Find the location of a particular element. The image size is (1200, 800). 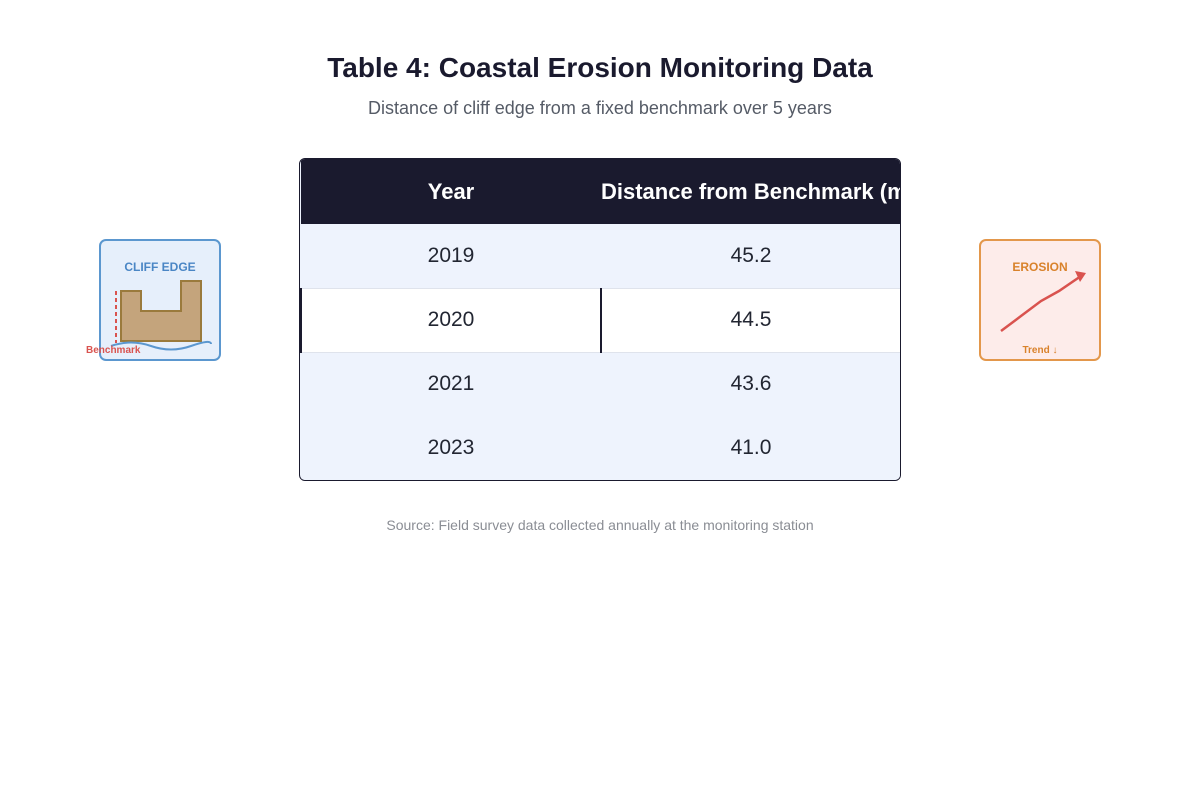

cliff-edge-card: CLIFF EDGE is located at coordinates (160, 300).